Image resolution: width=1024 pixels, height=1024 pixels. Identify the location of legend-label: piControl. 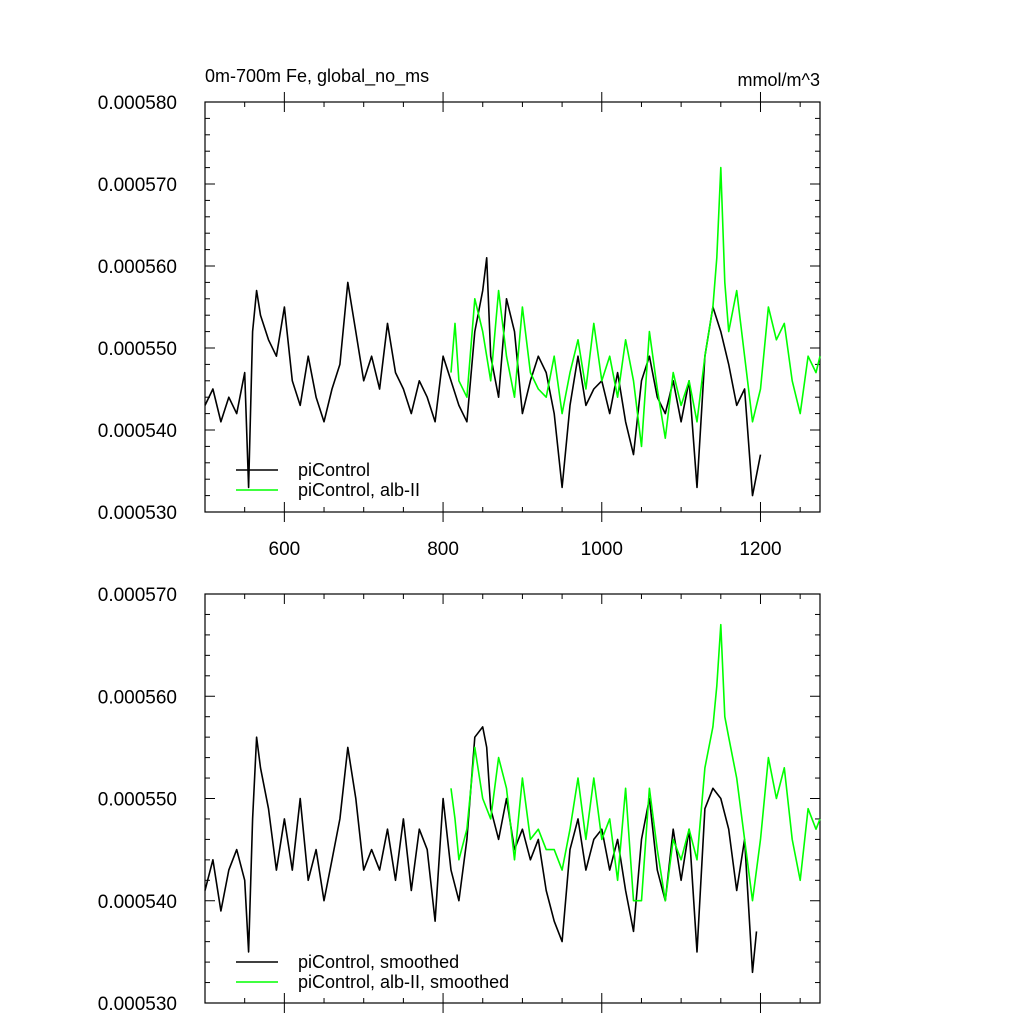
(334, 470).